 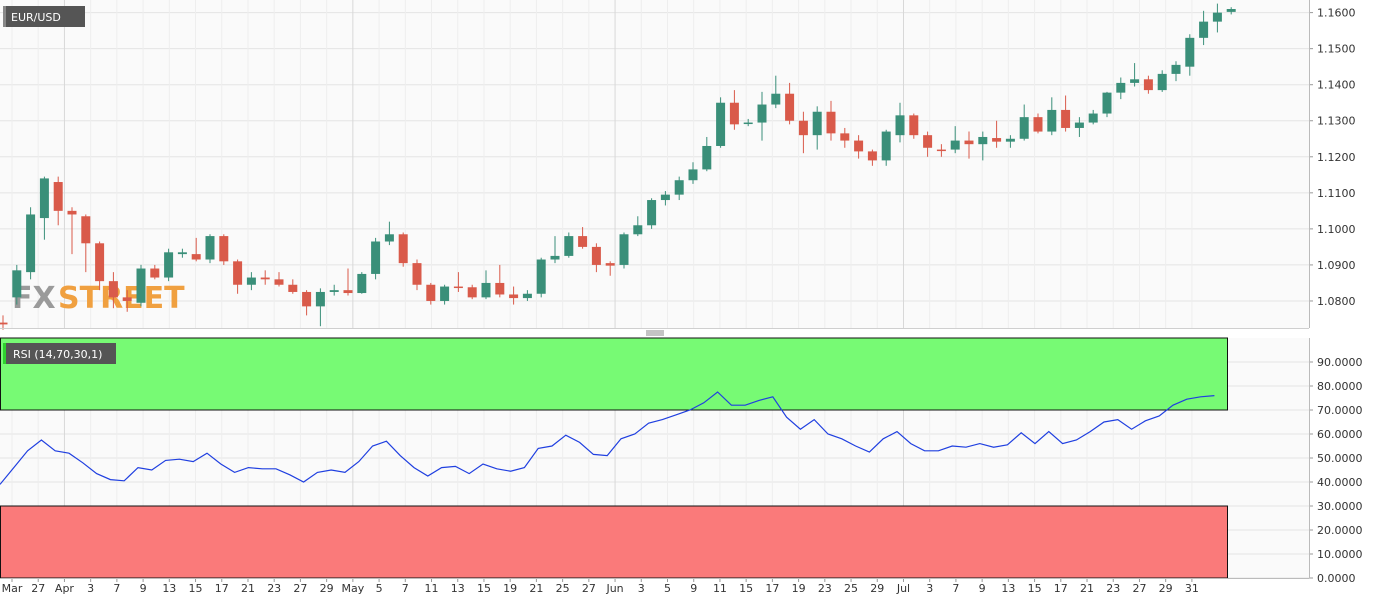 I want to click on price-tick-label: 1.1100, so click(x=1336, y=193).